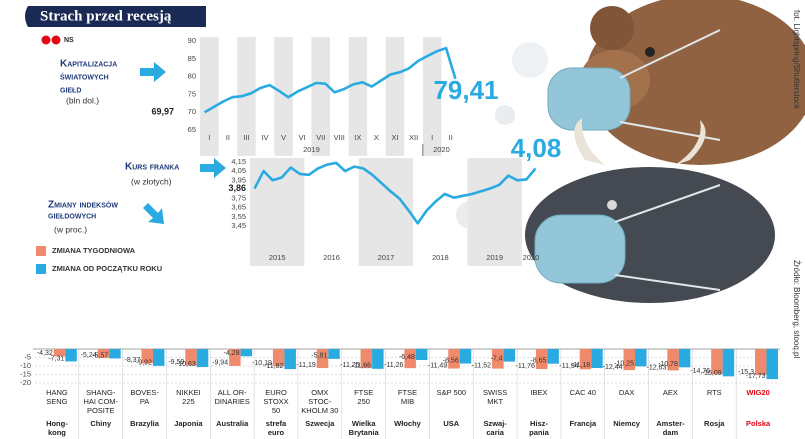  I want to click on start-value-label: 3,86, so click(237, 188).